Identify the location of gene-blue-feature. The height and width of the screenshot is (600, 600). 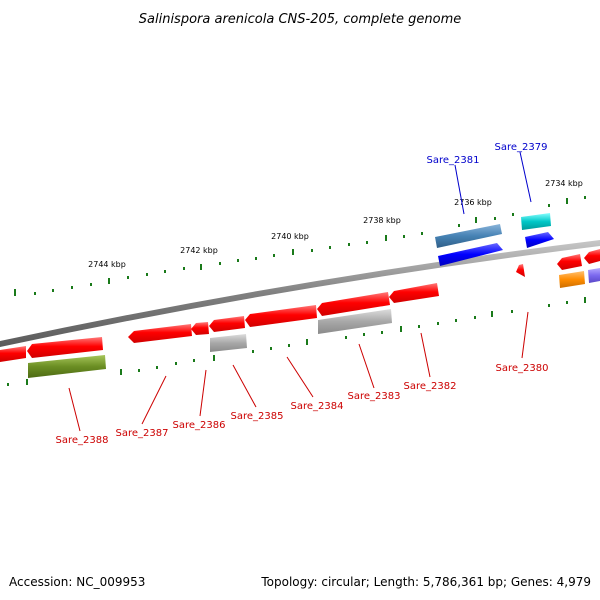
(470, 254).